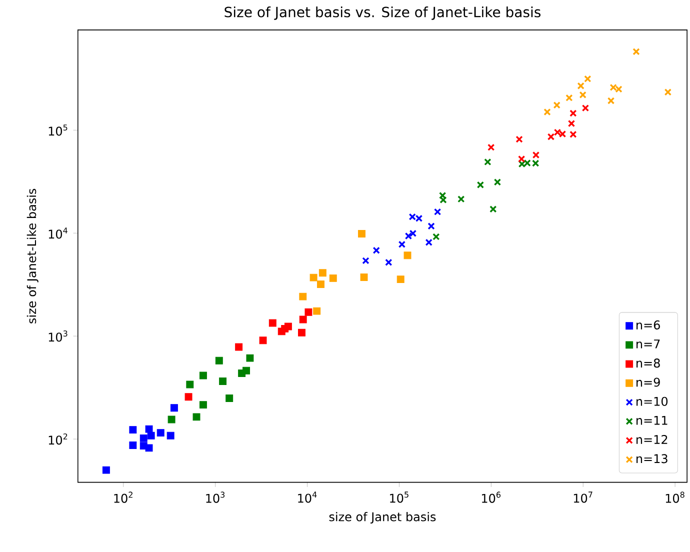 This screenshot has width=690, height=552. What do you see at coordinates (58, 130) in the screenshot?
I see `y-tick-label: 10$^{5}$` at bounding box center [58, 130].